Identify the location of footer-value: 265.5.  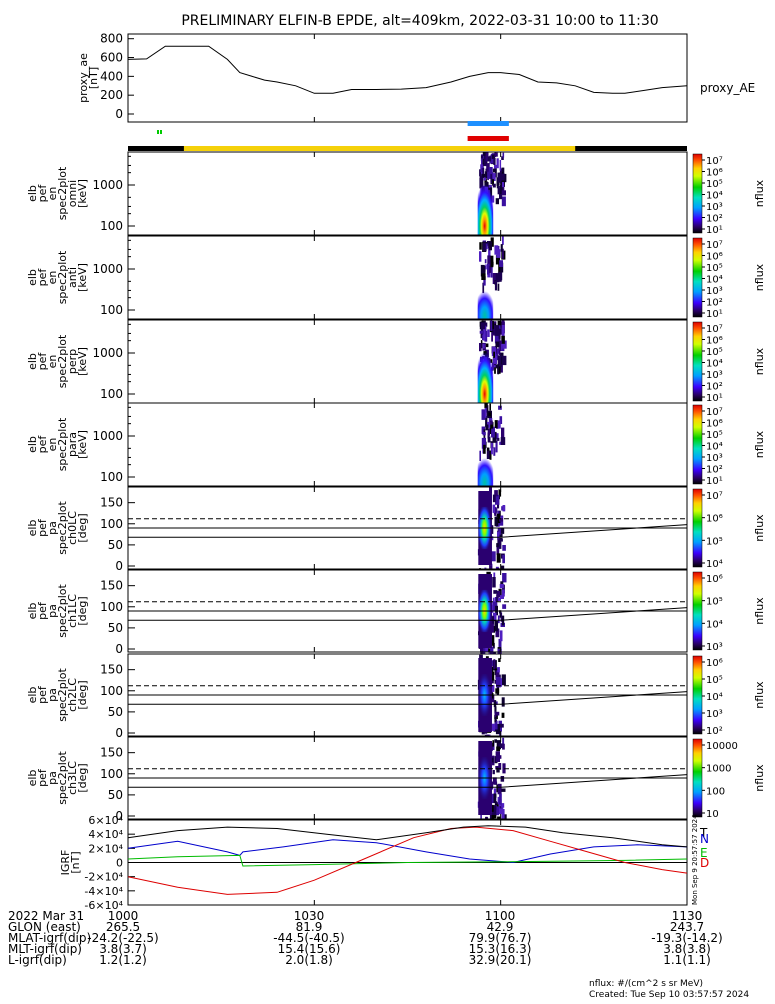
(123, 927).